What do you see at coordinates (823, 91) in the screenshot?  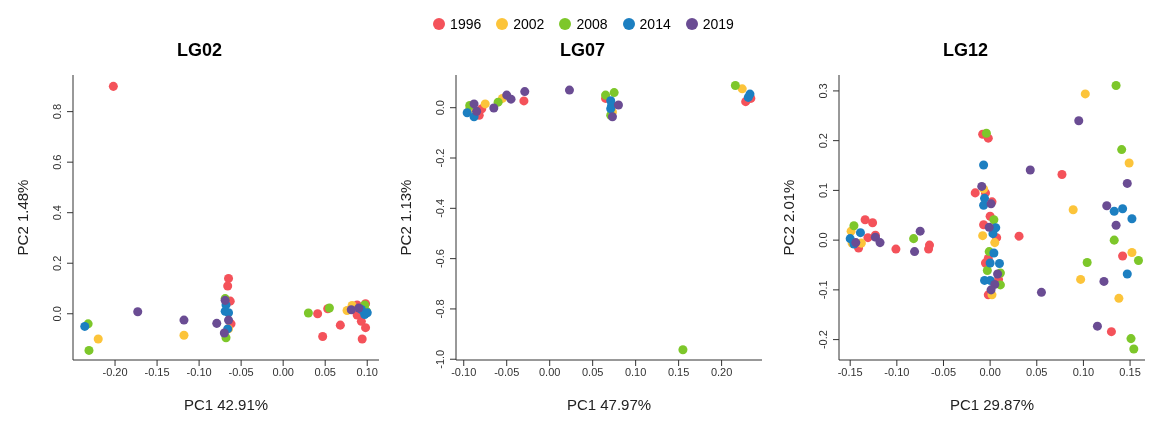 I see `y-tick-label: 0.3` at bounding box center [823, 91].